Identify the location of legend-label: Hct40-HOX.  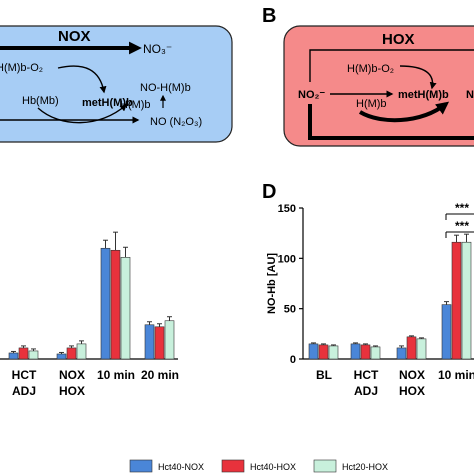
(273, 467).